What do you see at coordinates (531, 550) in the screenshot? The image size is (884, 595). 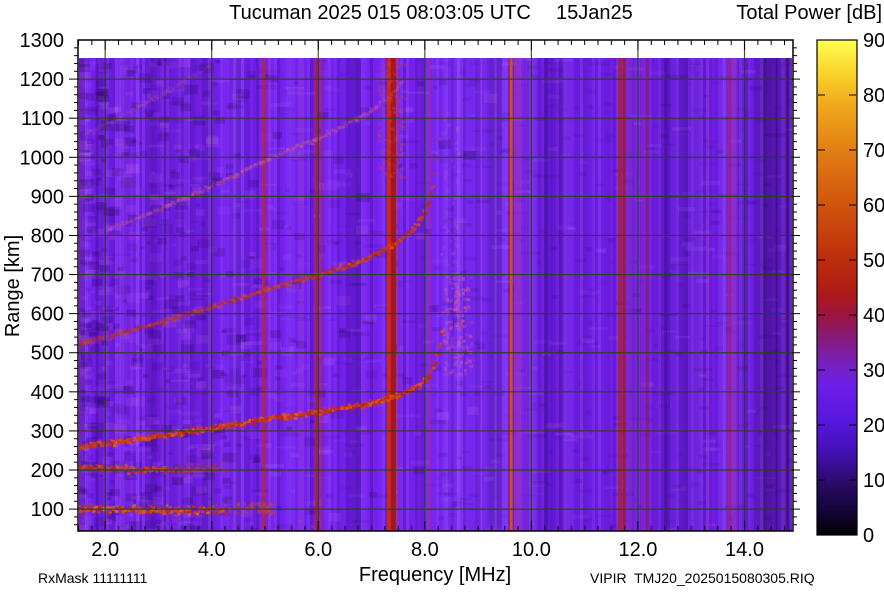 I see `x-tick-label: 10.0` at bounding box center [531, 550].